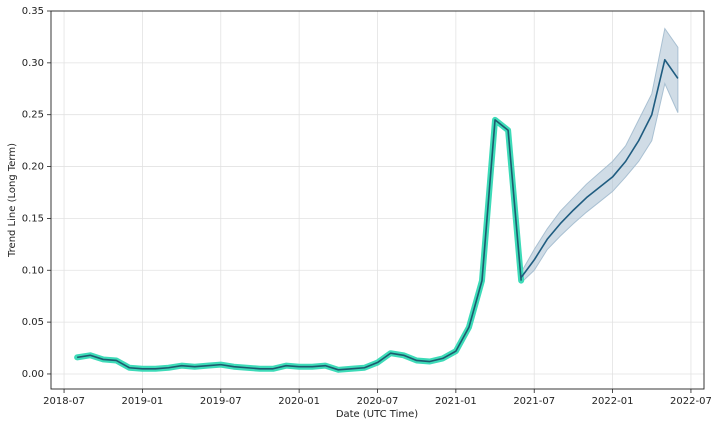 The image size is (716, 427). I want to click on y-tick-label: 0.00, so click(33, 374).